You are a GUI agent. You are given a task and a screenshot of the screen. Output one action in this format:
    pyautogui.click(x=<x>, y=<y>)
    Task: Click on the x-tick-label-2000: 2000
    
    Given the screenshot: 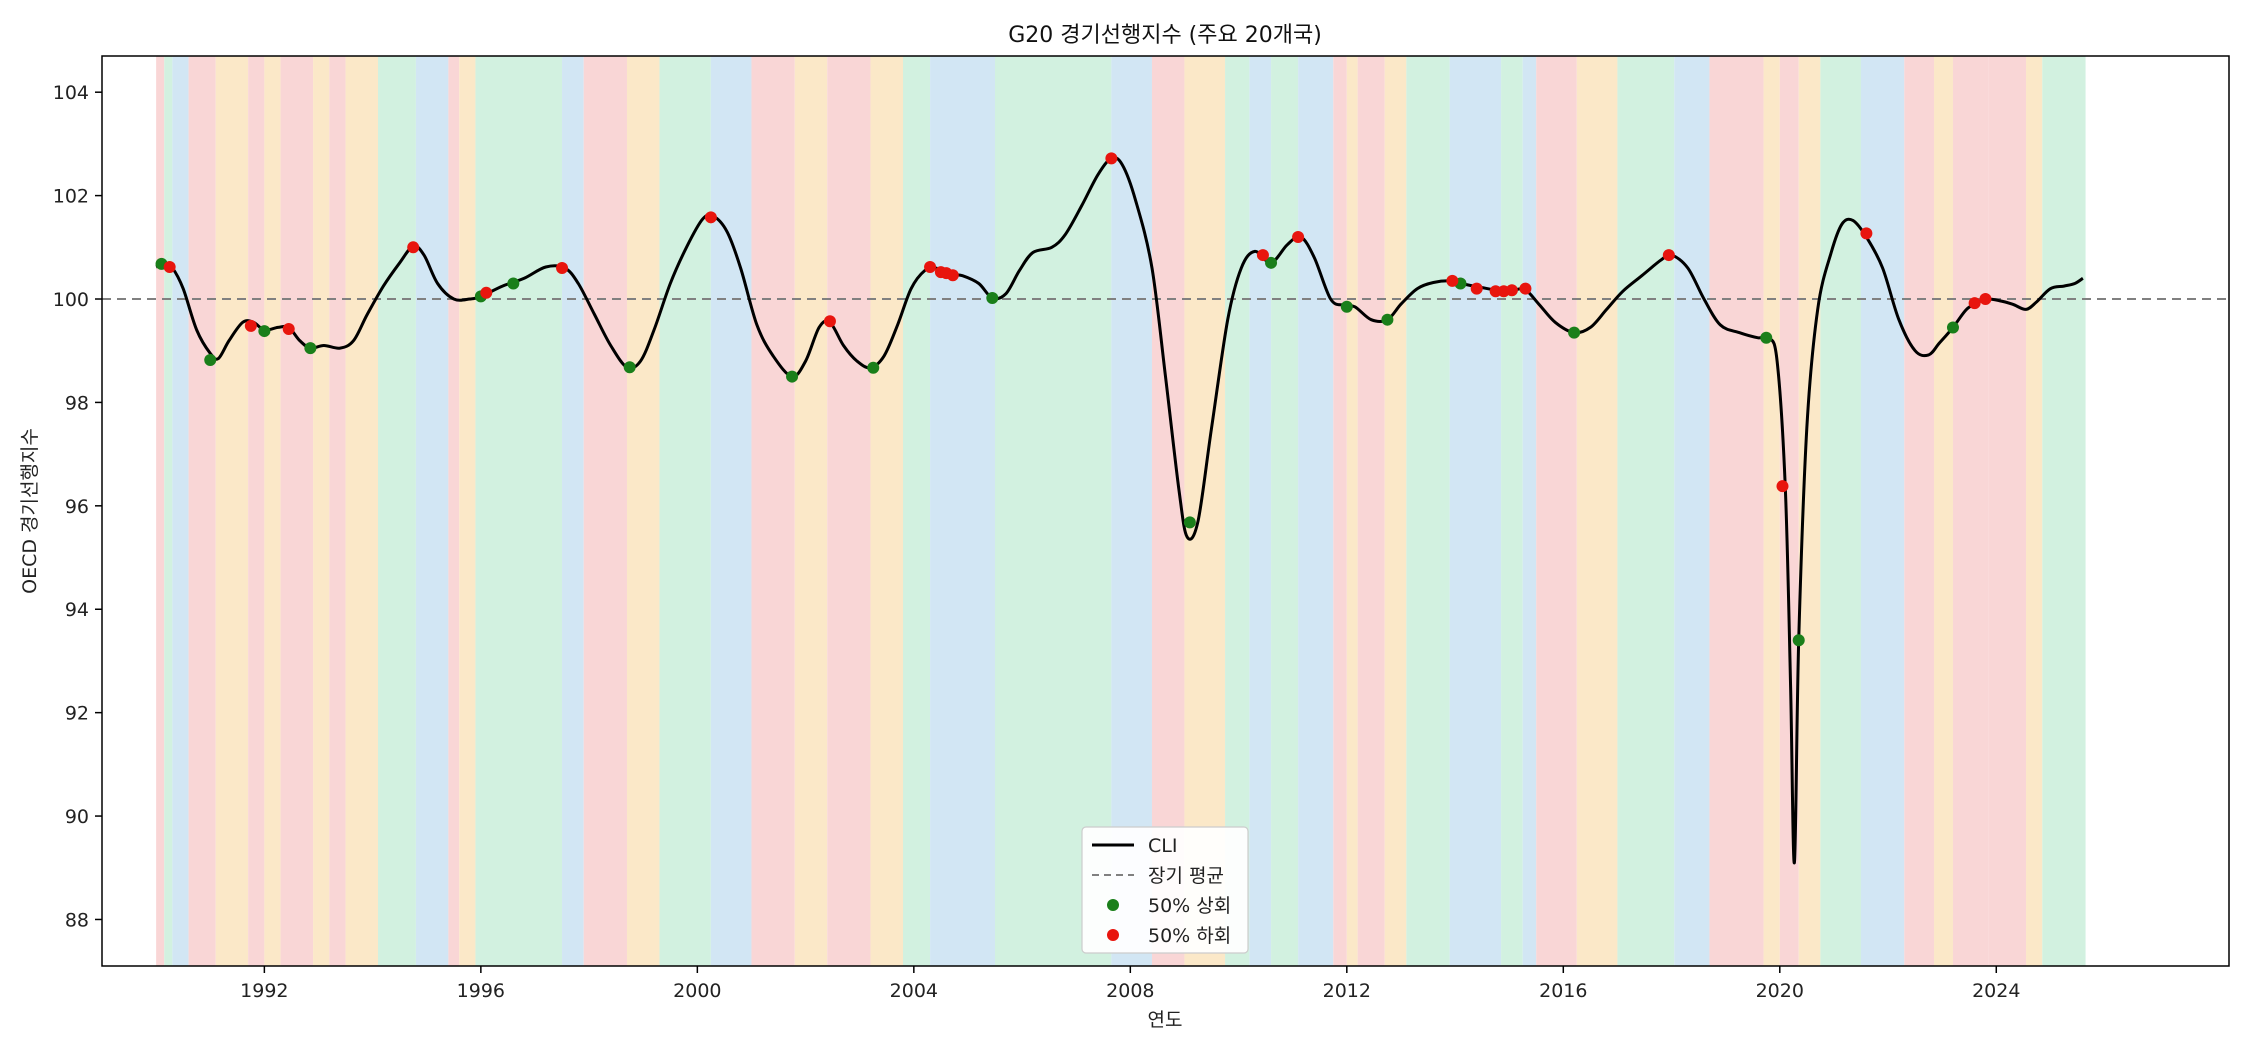 What is the action you would take?
    pyautogui.click(x=697, y=991)
    